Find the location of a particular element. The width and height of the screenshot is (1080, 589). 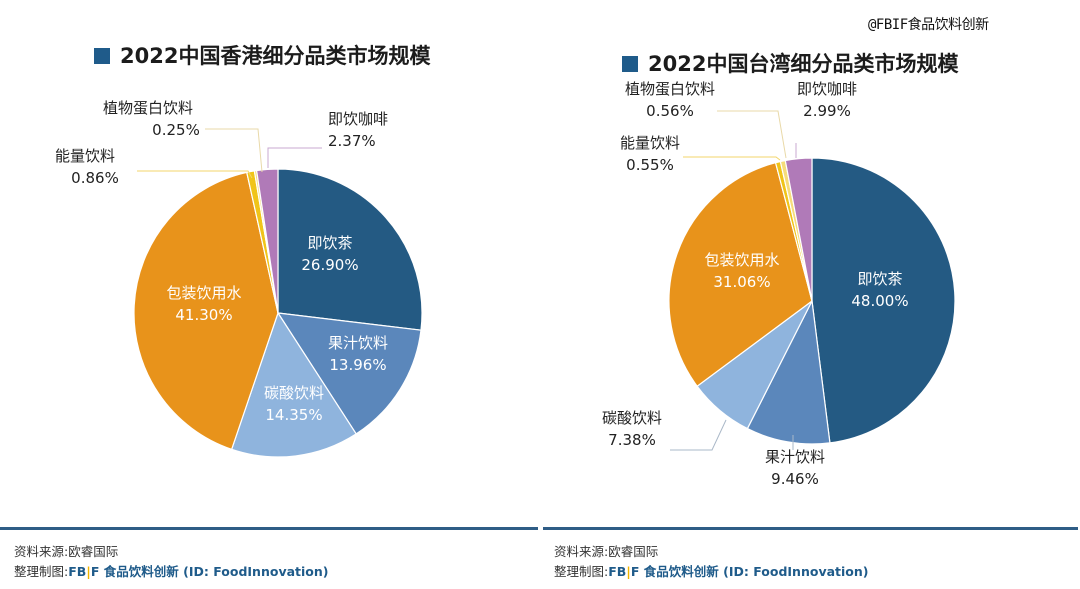

slice-value-label: 14.35% is located at coordinates (293, 415).